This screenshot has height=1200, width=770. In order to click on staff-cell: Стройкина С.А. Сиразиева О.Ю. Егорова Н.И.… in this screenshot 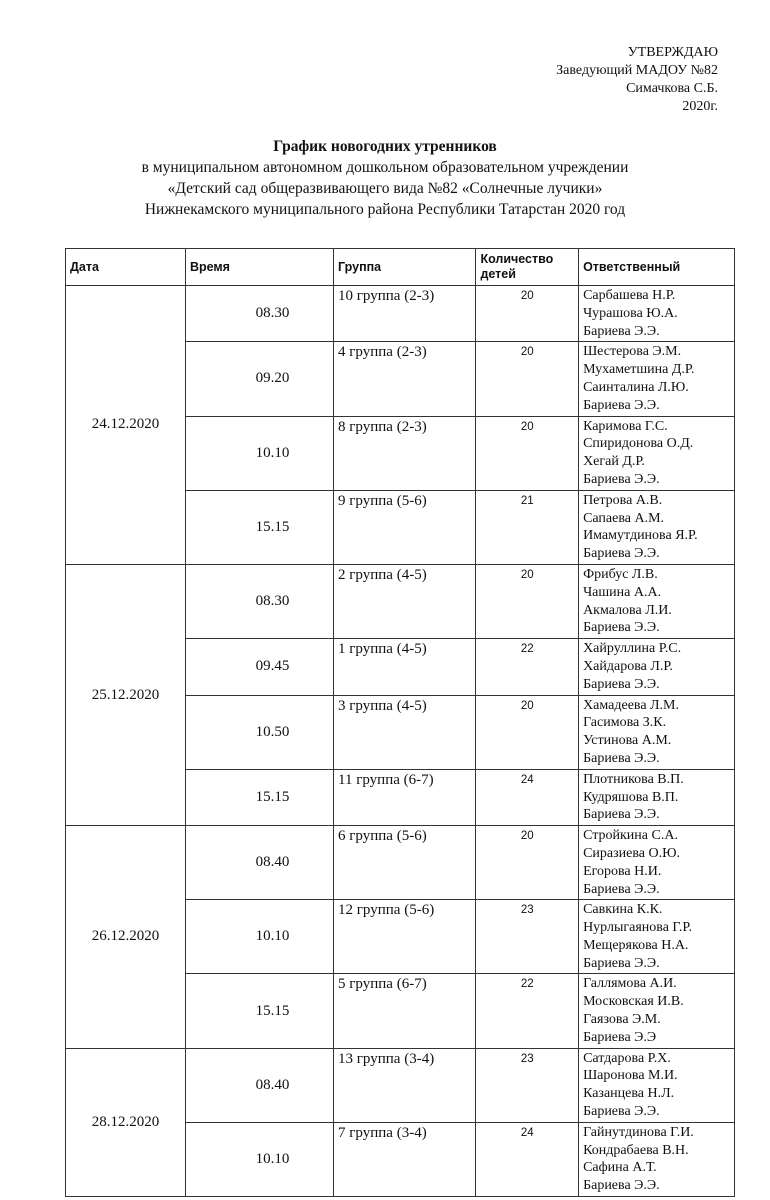, I will do `click(656, 863)`.